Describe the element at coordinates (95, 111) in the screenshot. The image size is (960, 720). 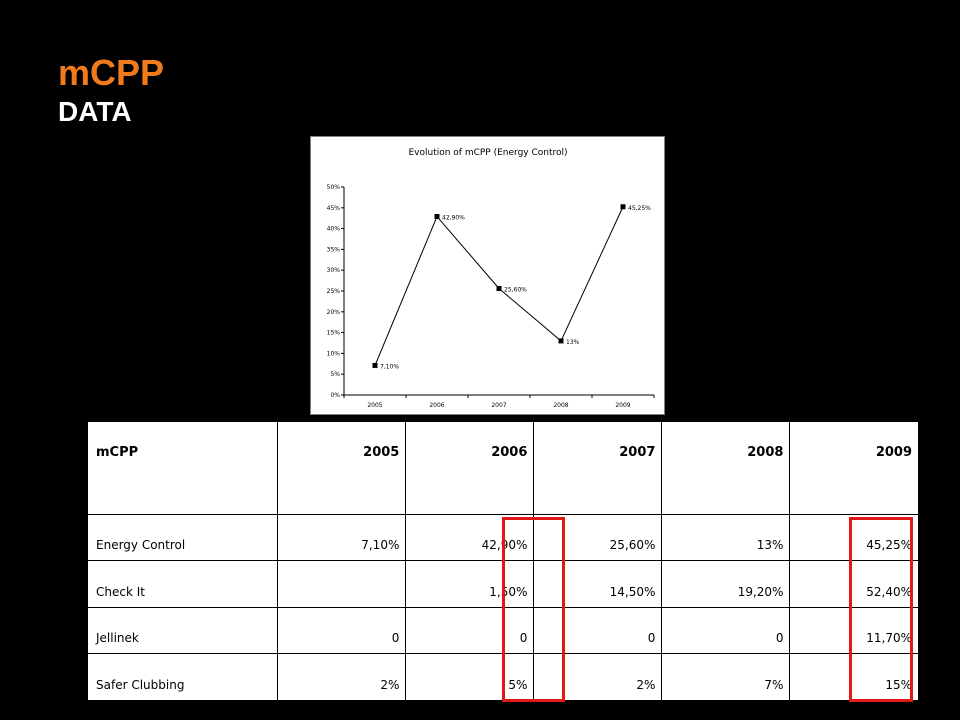
I see `slide-subtitle: DATA` at that location.